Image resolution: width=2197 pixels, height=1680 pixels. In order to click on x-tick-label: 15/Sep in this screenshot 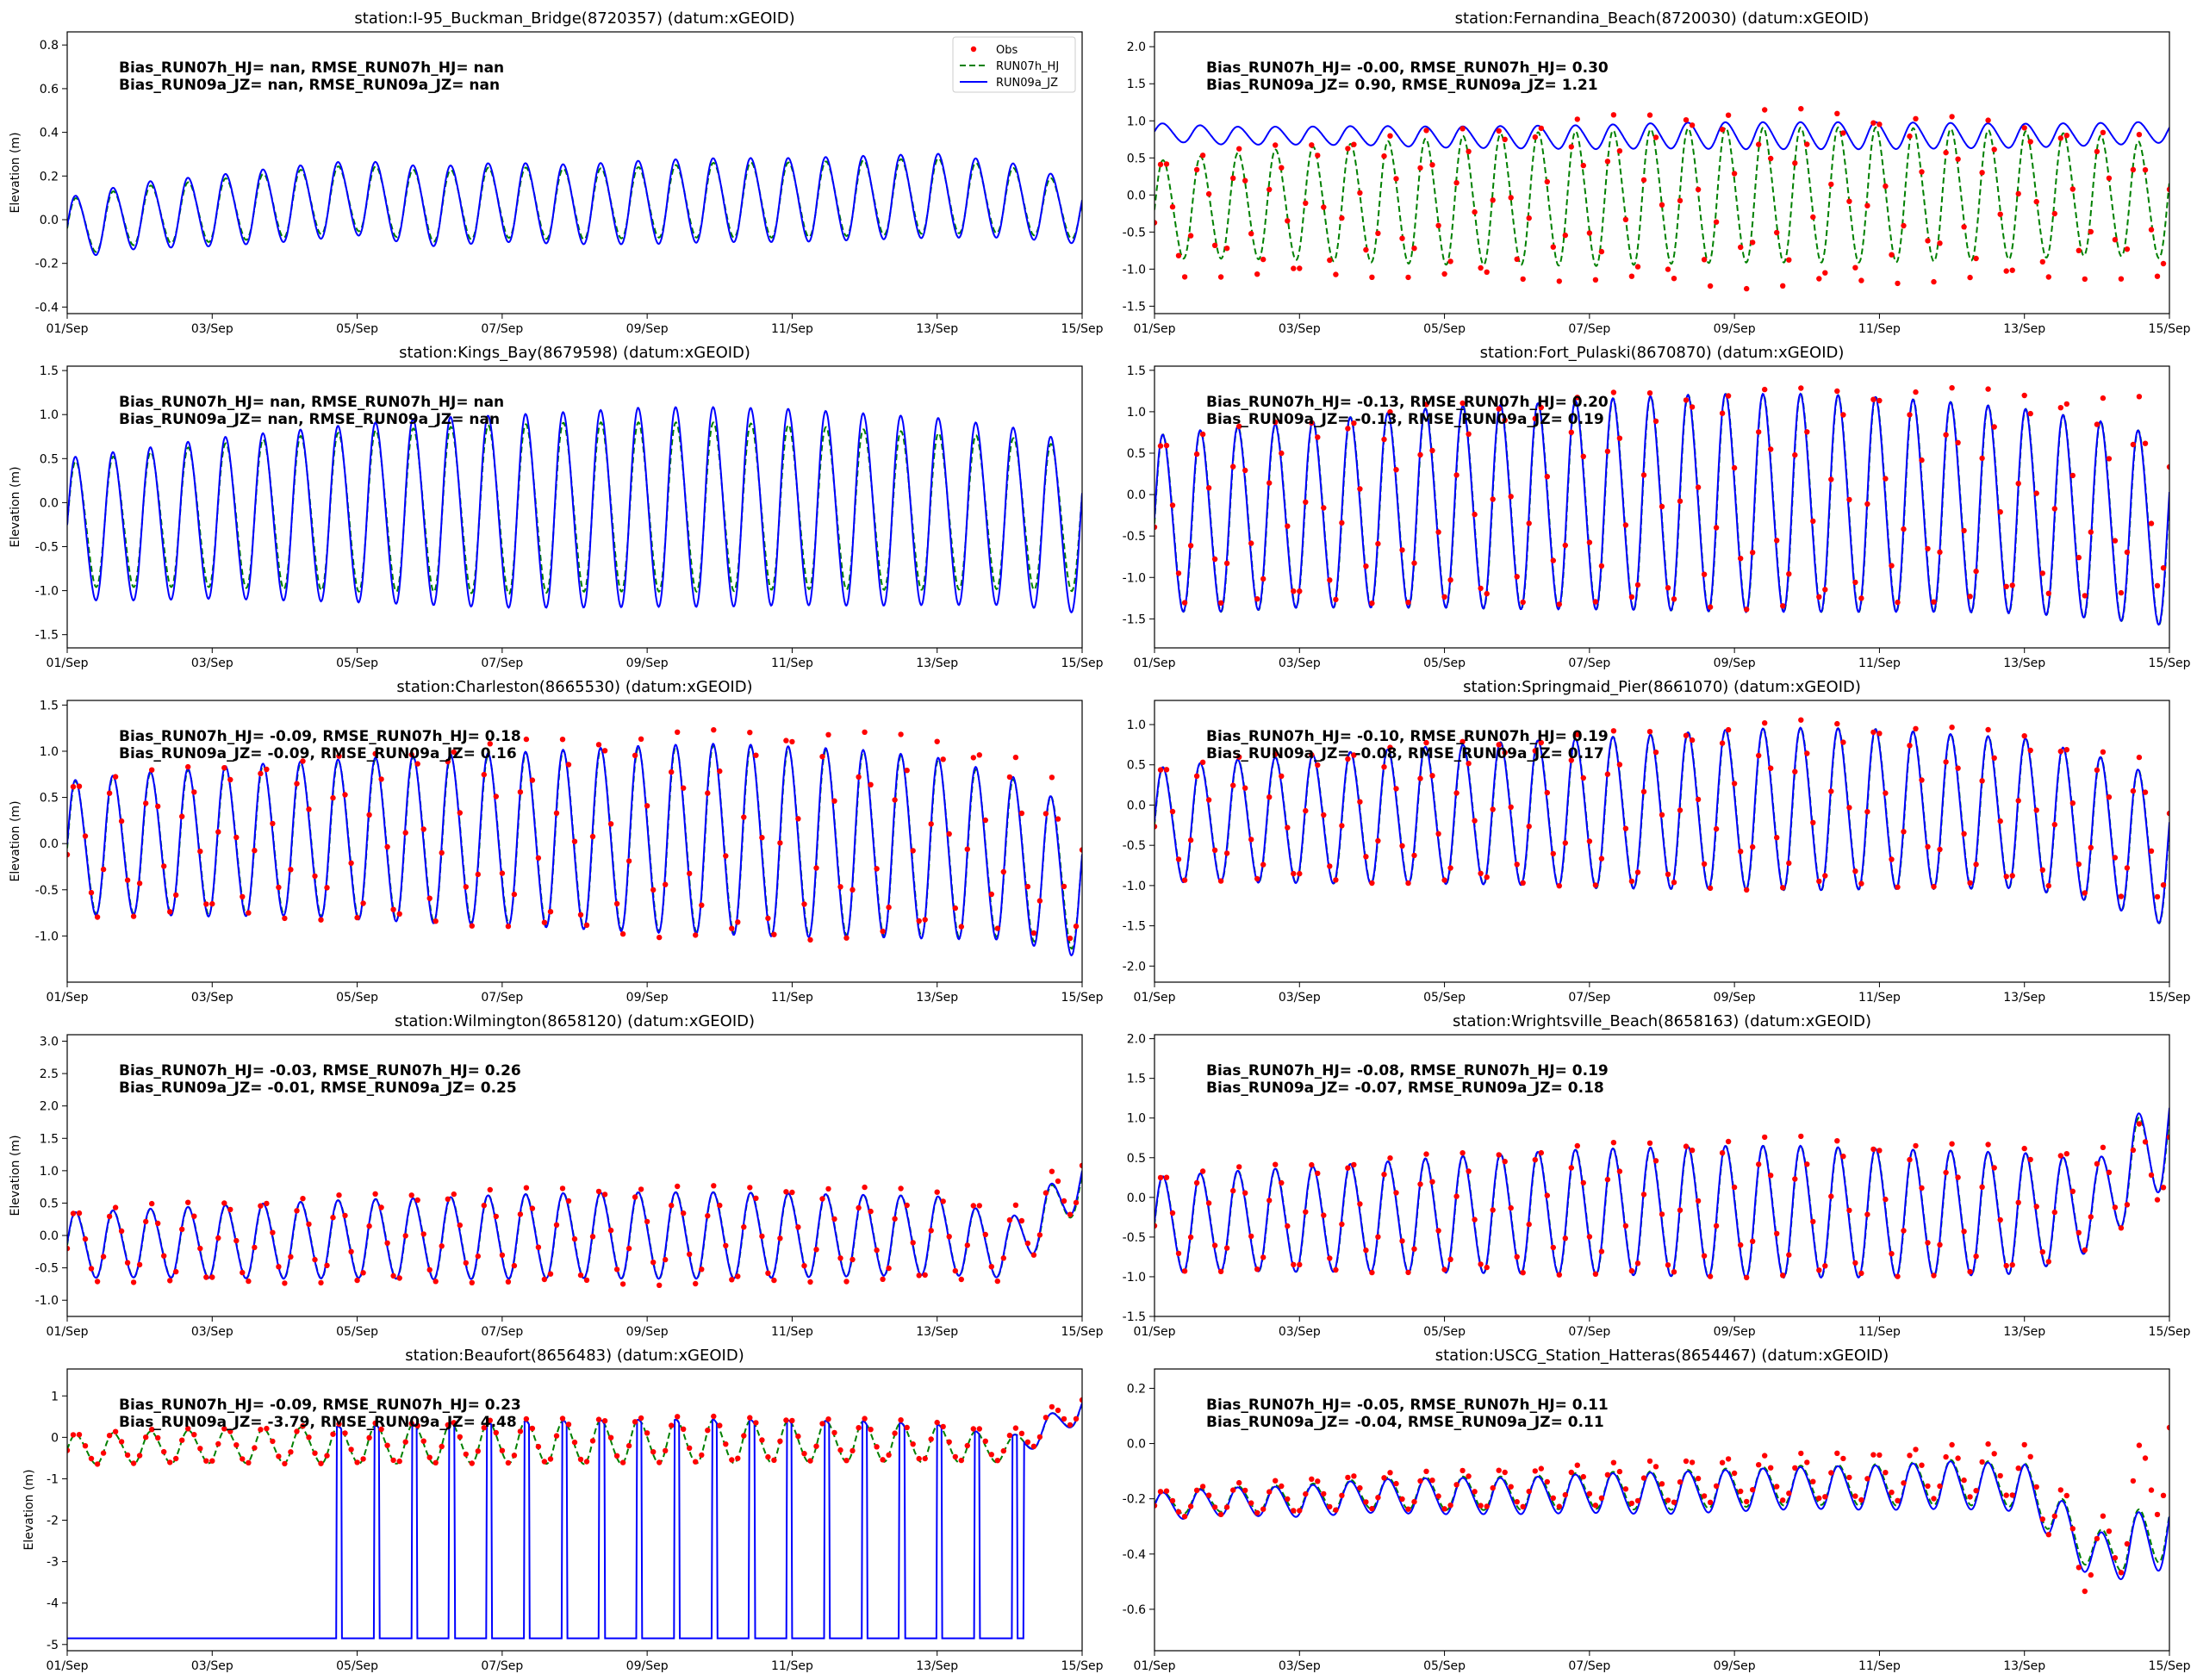, I will do `click(1082, 1666)`.